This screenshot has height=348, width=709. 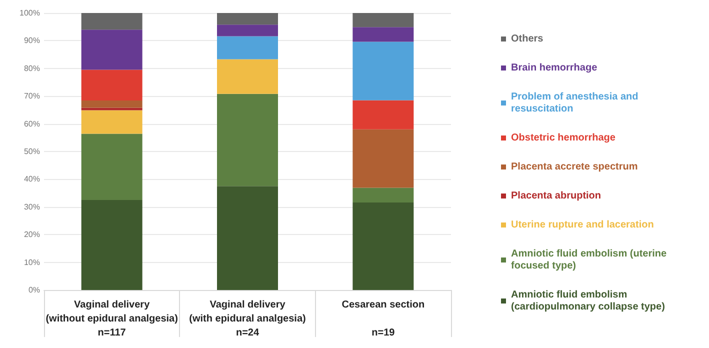 What do you see at coordinates (582, 225) in the screenshot?
I see `legend-label: Uterine rupture and laceration` at bounding box center [582, 225].